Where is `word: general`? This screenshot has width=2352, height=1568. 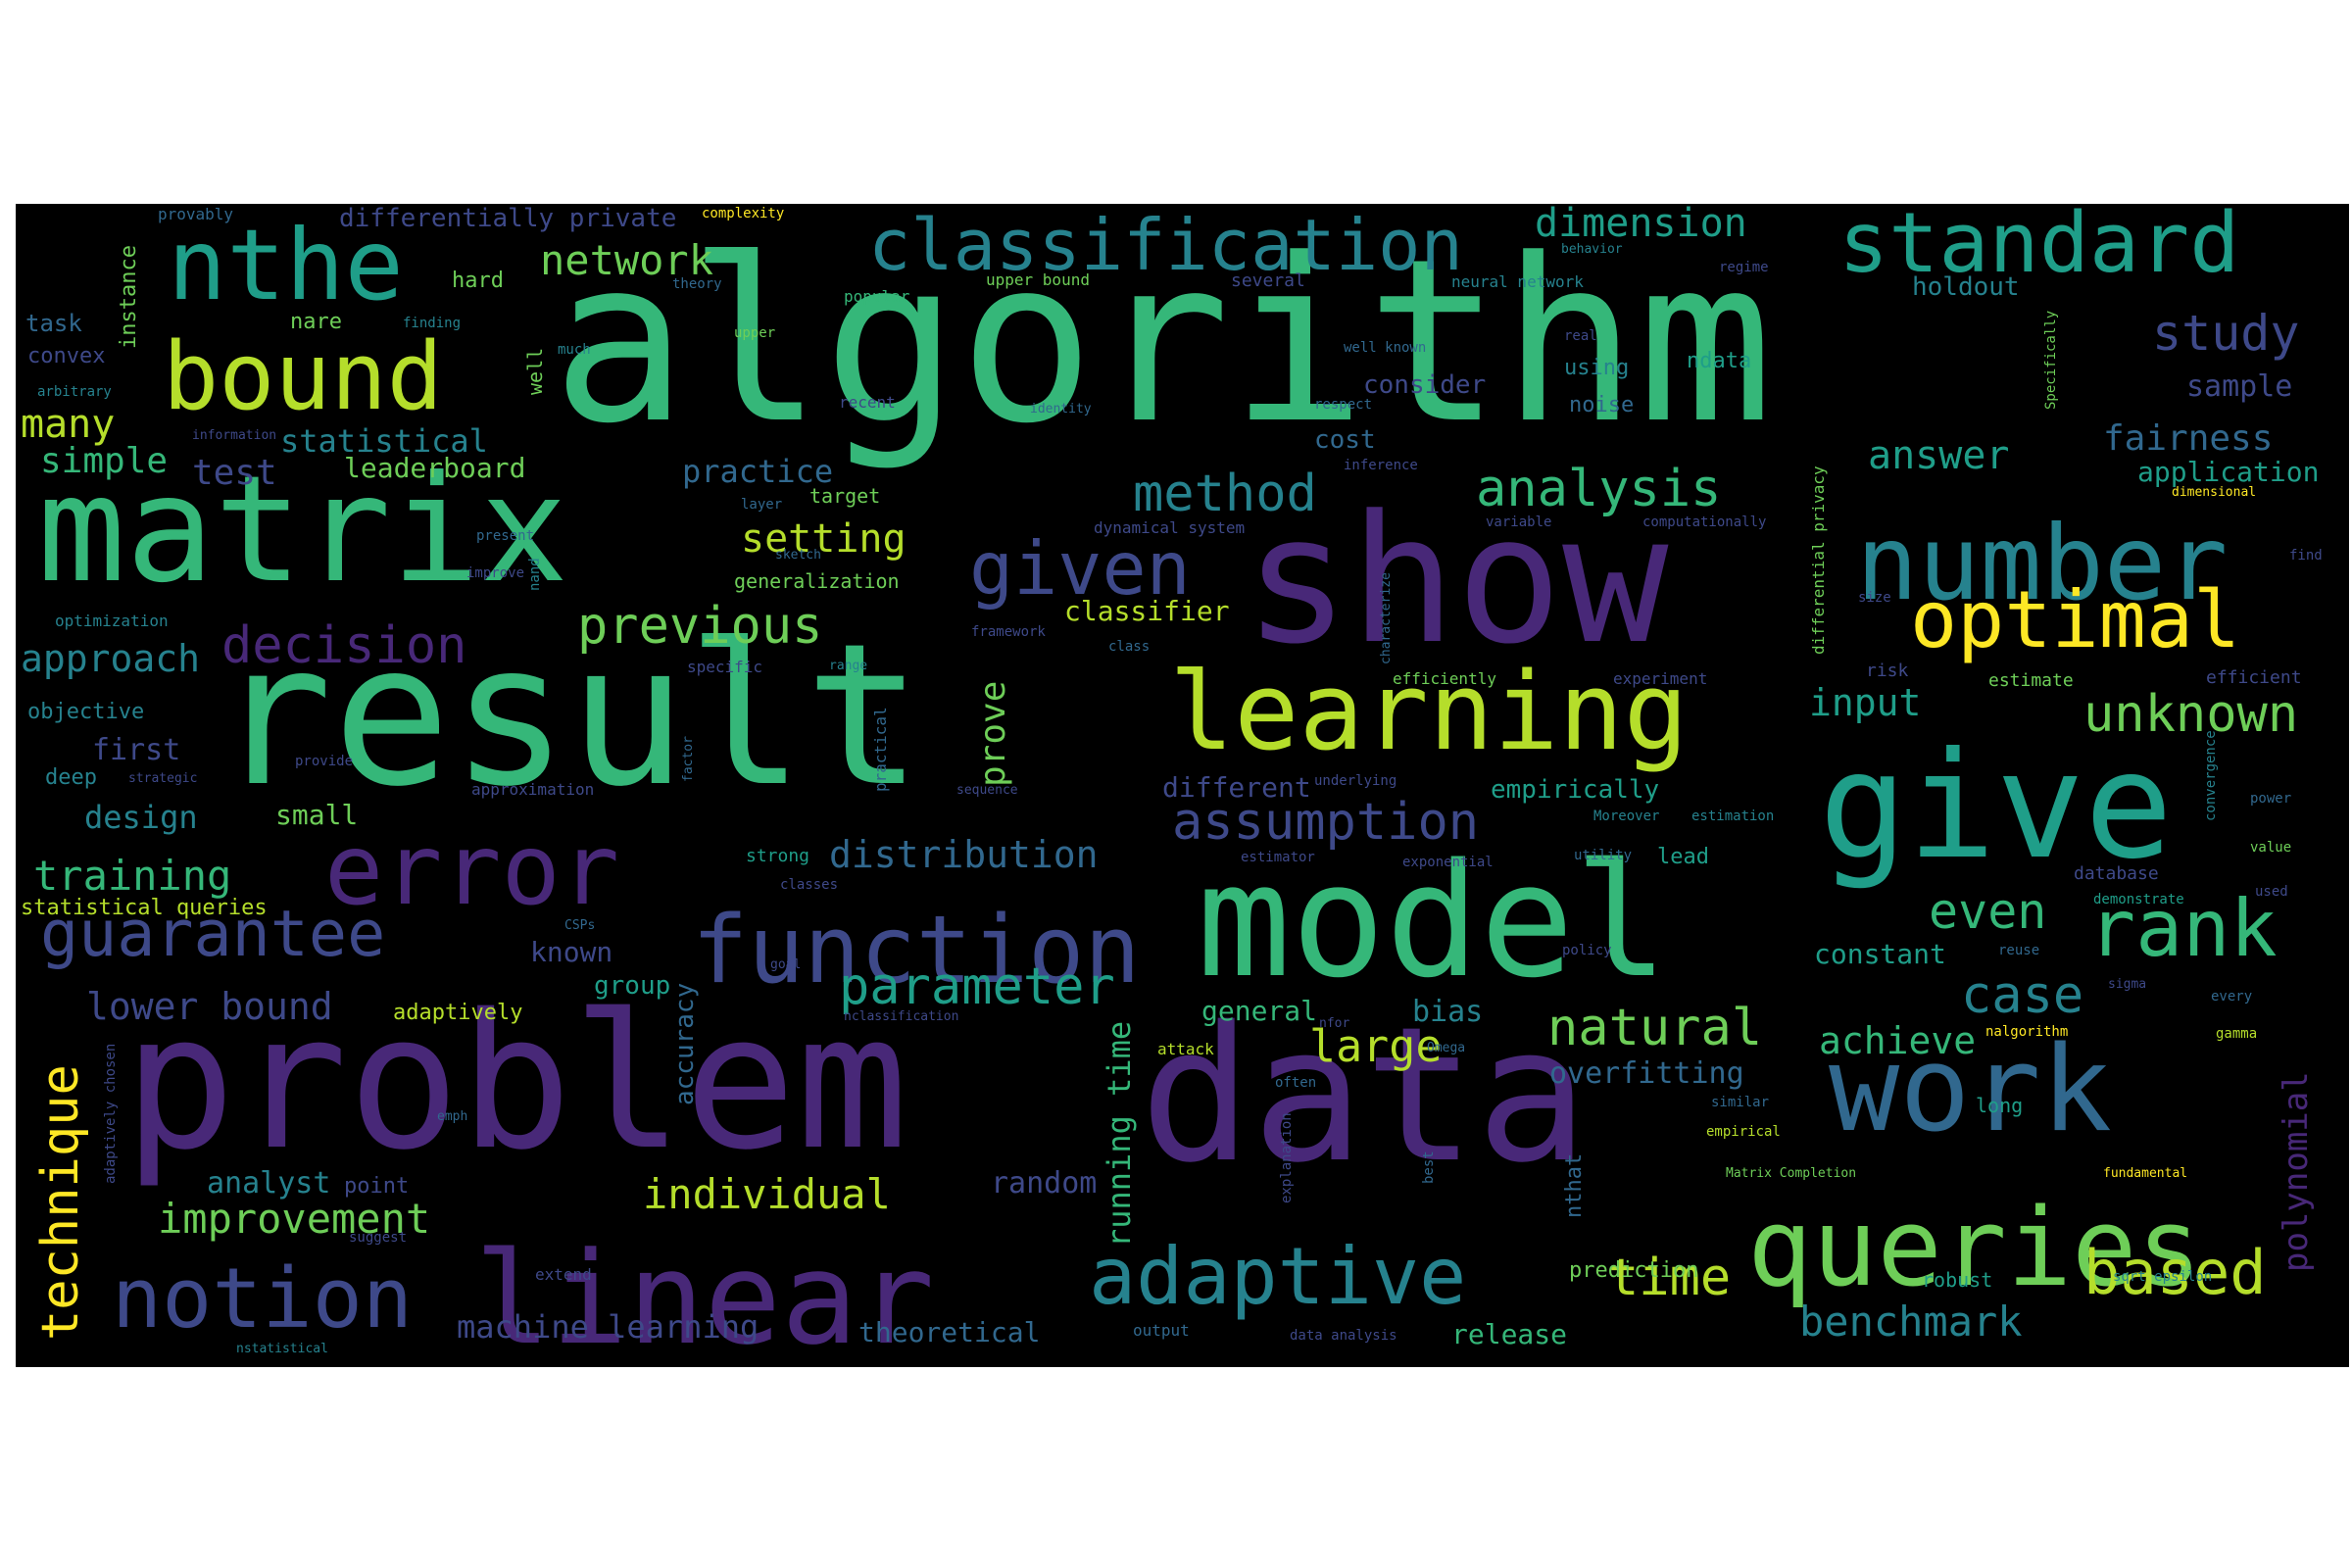 word: general is located at coordinates (1259, 1011).